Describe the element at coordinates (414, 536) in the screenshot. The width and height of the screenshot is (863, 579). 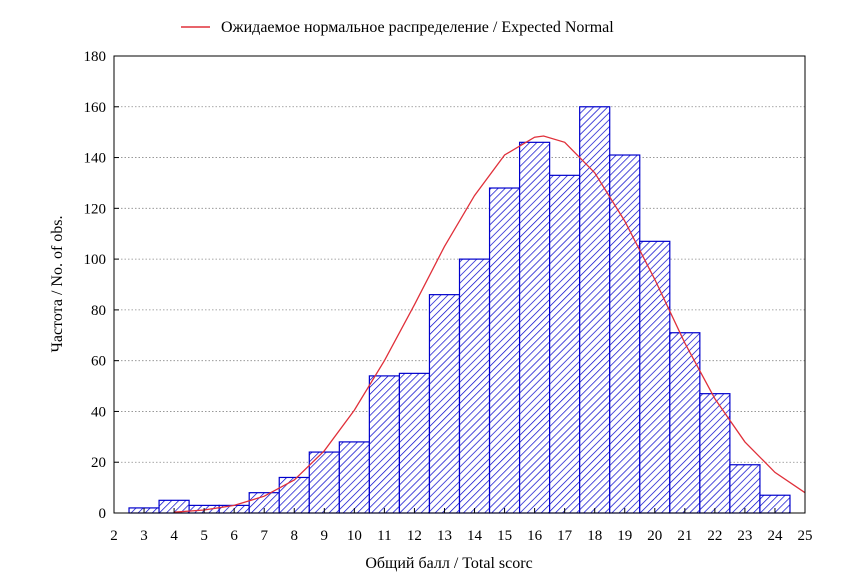
I see `x-tick-label: 12` at that location.